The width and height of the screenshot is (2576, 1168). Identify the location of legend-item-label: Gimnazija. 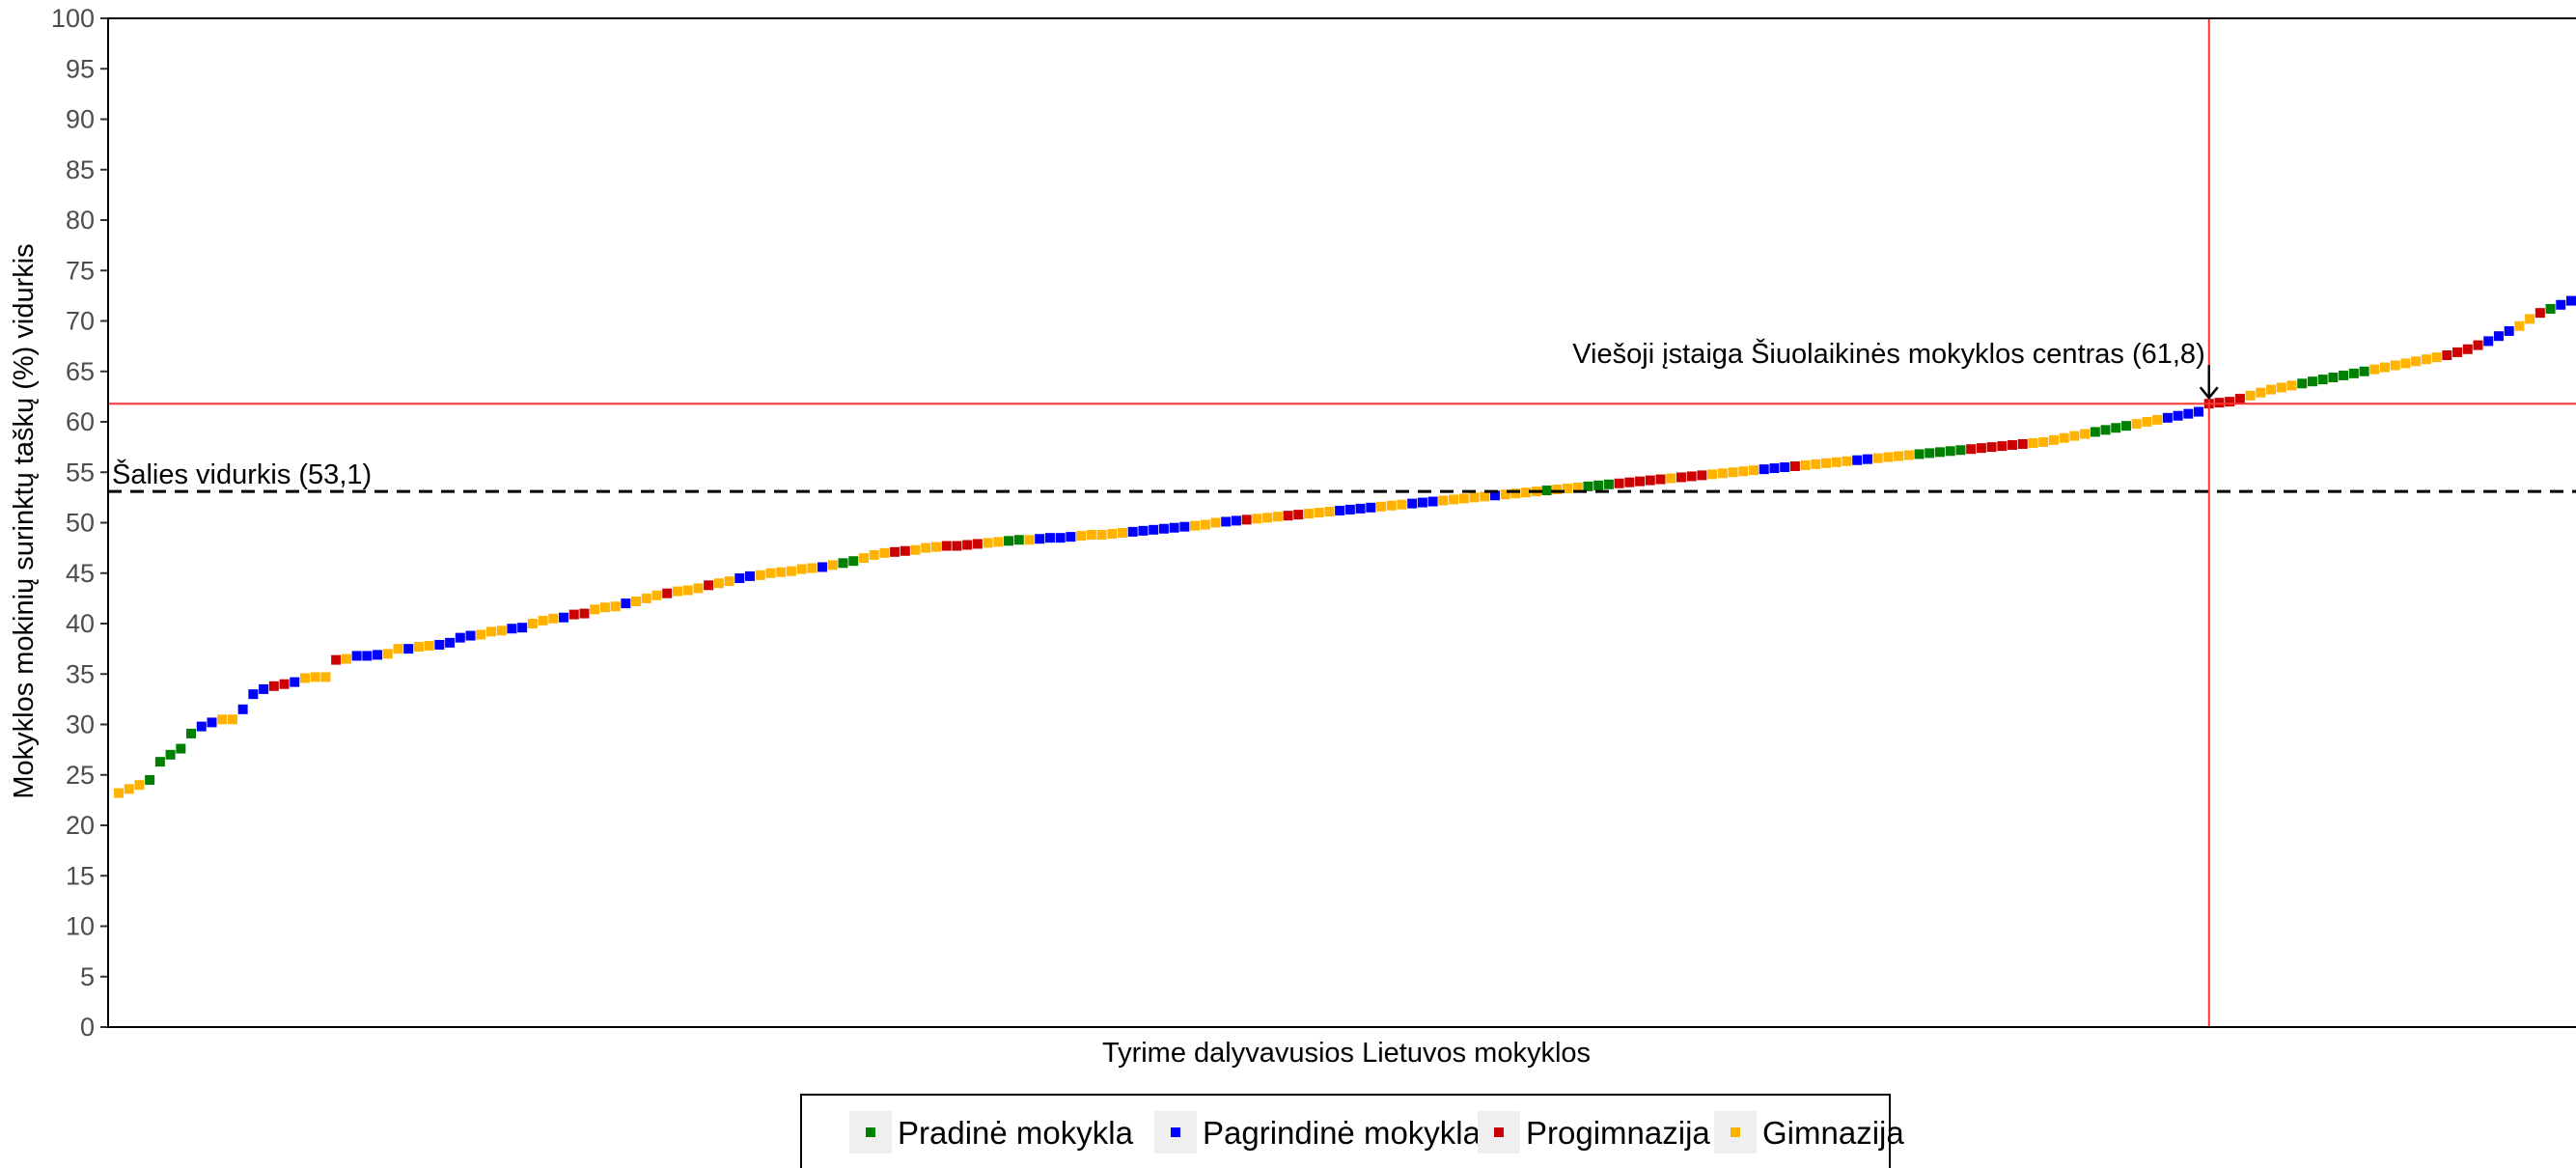
(1833, 1133).